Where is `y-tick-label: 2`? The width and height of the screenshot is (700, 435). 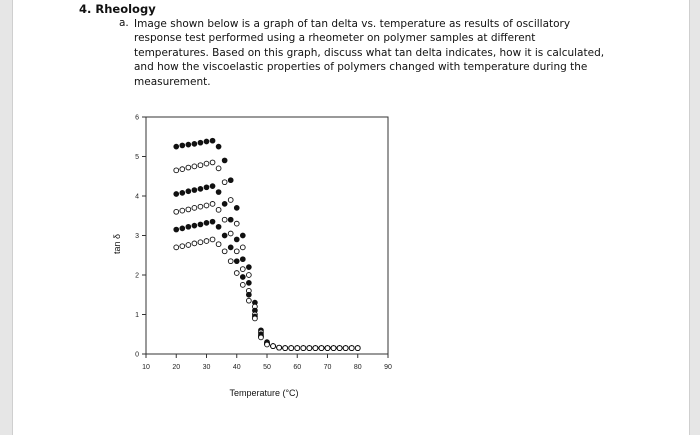
y-tick-label: 2 is located at coordinates (137, 276).